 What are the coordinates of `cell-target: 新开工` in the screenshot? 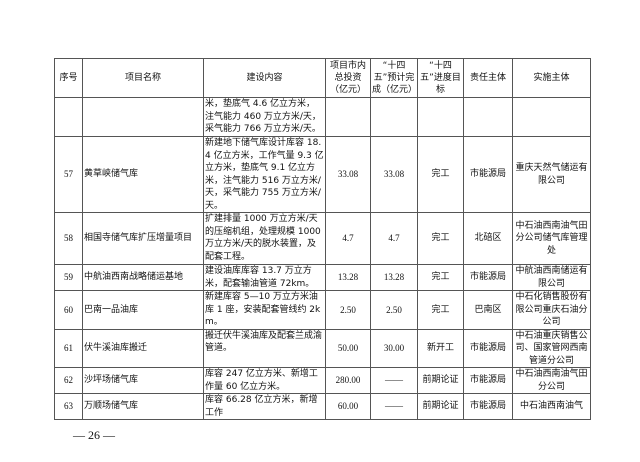 It's located at (440, 348).